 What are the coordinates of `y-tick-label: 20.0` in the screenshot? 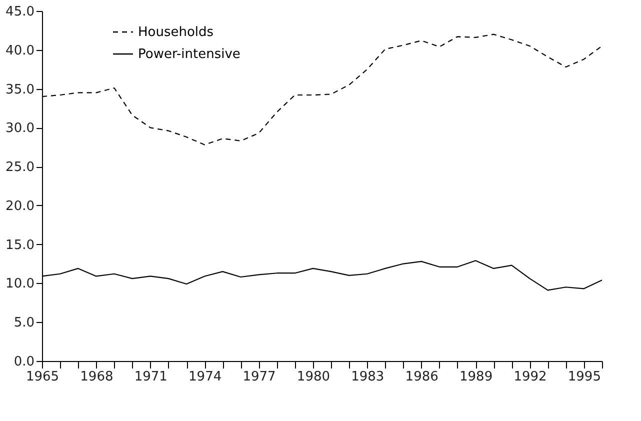 It's located at (20, 206).